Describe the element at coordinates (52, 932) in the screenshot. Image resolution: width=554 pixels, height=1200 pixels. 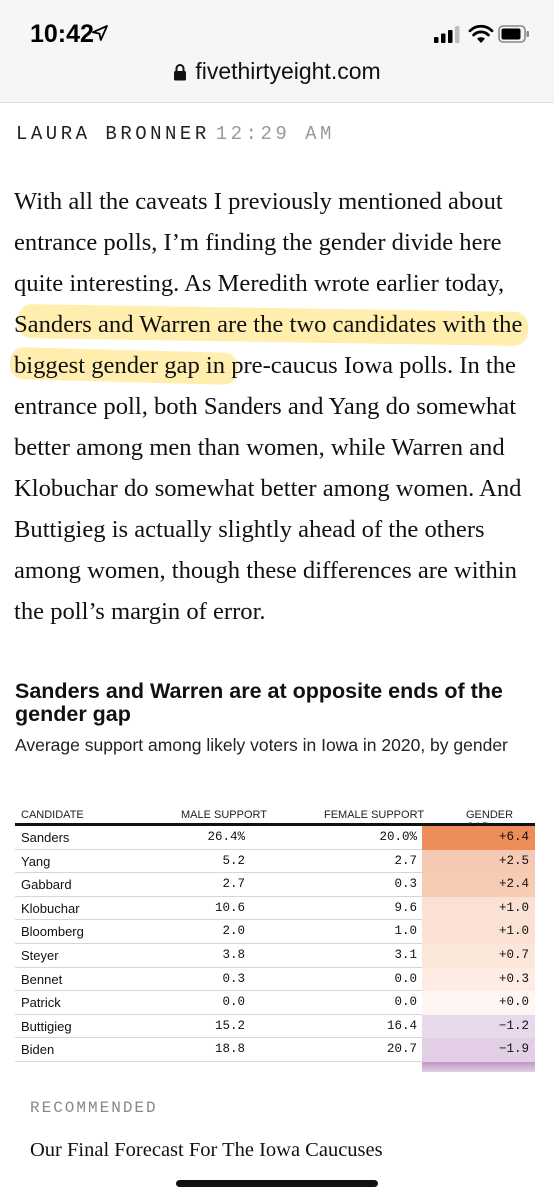
I see `candidate-cell: Bloomberg` at that location.